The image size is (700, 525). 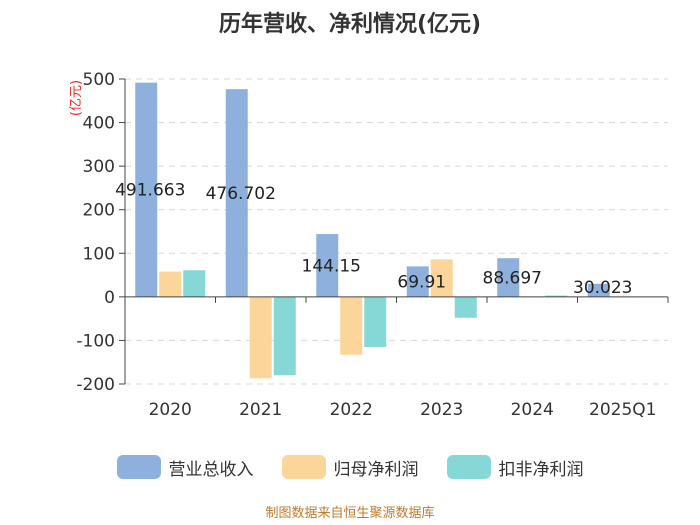 I want to click on legend-label: 归母净利润, so click(x=376, y=469).